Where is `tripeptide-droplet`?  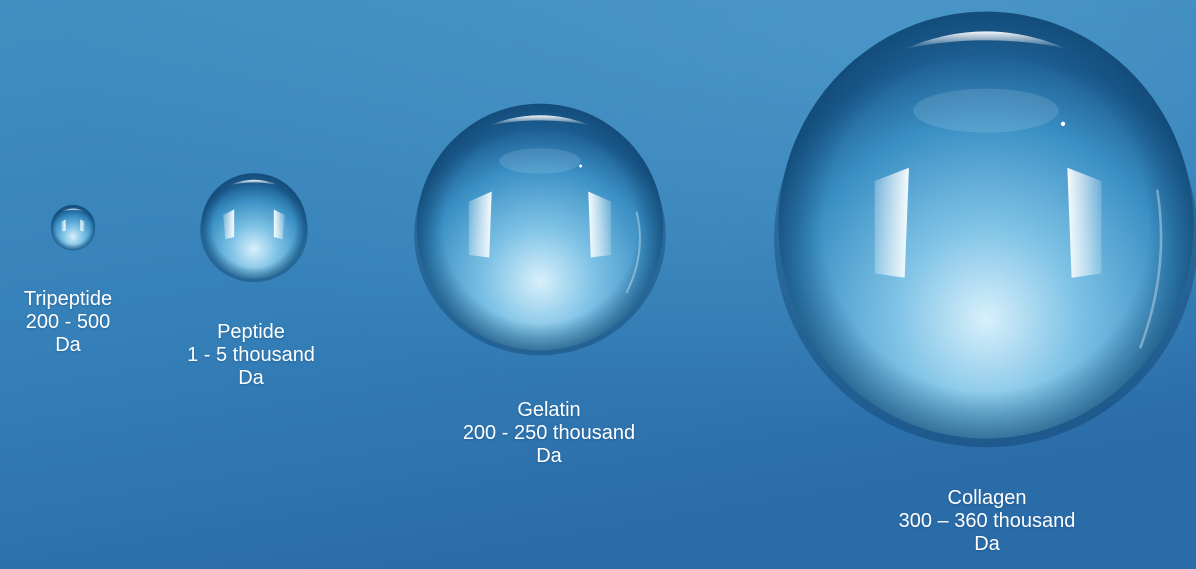 tripeptide-droplet is located at coordinates (73, 227).